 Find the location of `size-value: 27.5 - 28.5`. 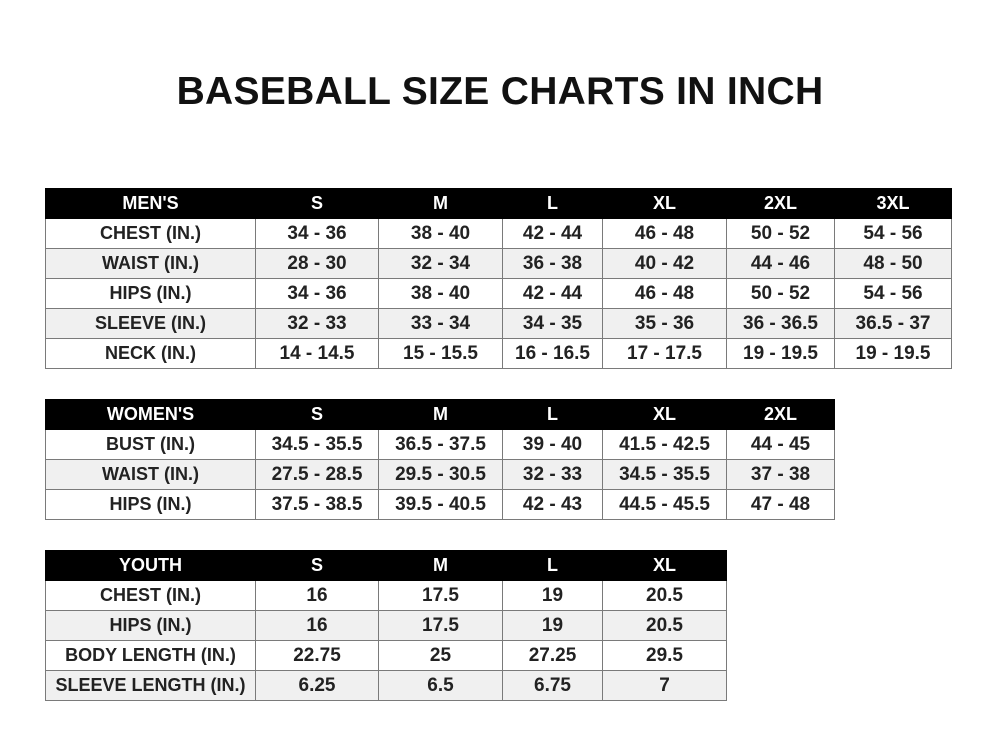

size-value: 27.5 - 28.5 is located at coordinates (317, 474).